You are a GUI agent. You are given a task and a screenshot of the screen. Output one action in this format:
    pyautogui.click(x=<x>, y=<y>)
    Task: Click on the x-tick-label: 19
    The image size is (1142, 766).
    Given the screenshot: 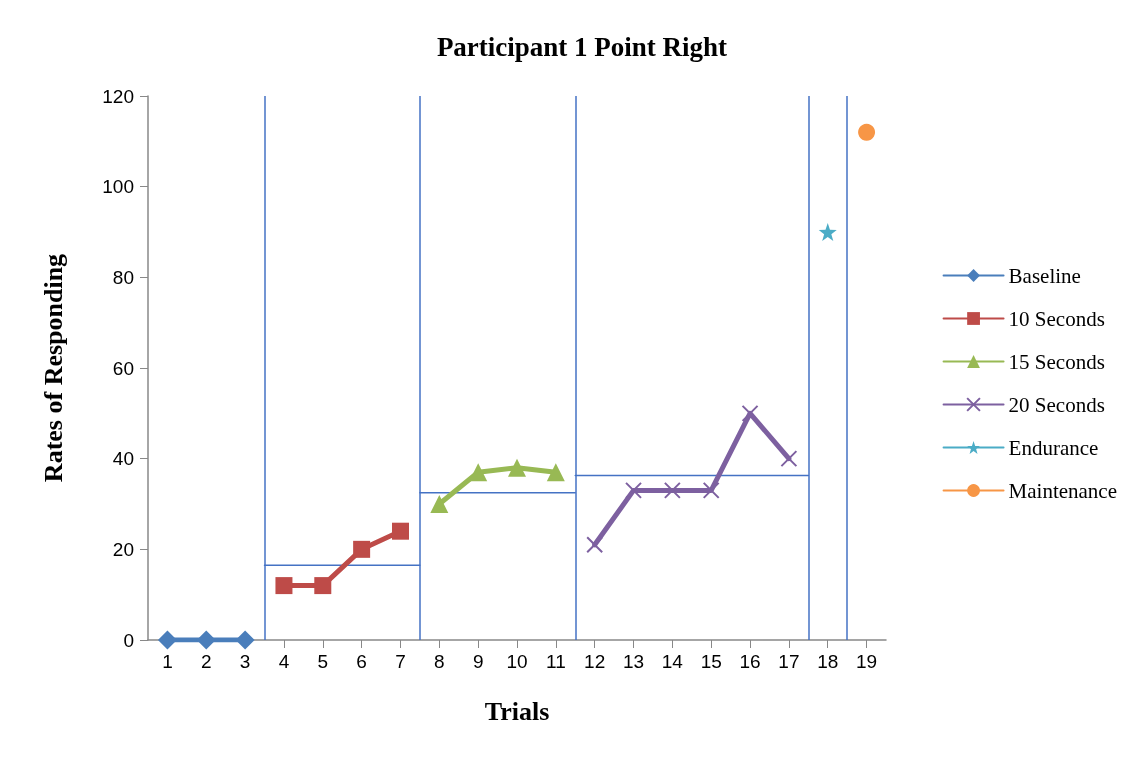 What is the action you would take?
    pyautogui.click(x=867, y=661)
    